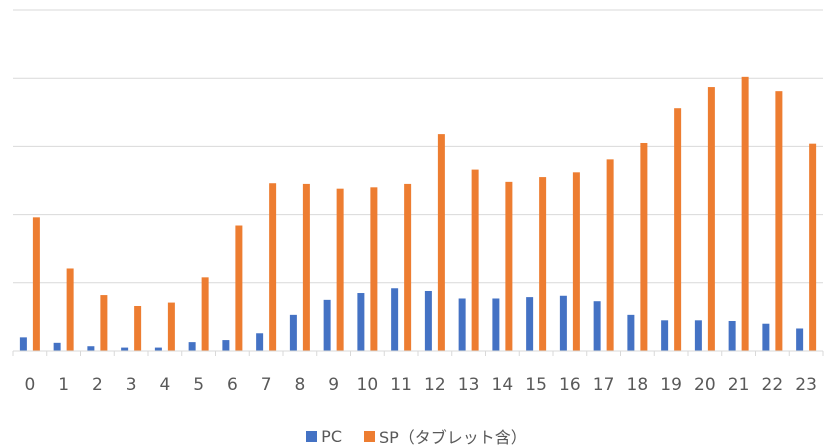 Image resolution: width=833 pixels, height=447 pixels. I want to click on x-tick-label: 1, so click(63, 385).